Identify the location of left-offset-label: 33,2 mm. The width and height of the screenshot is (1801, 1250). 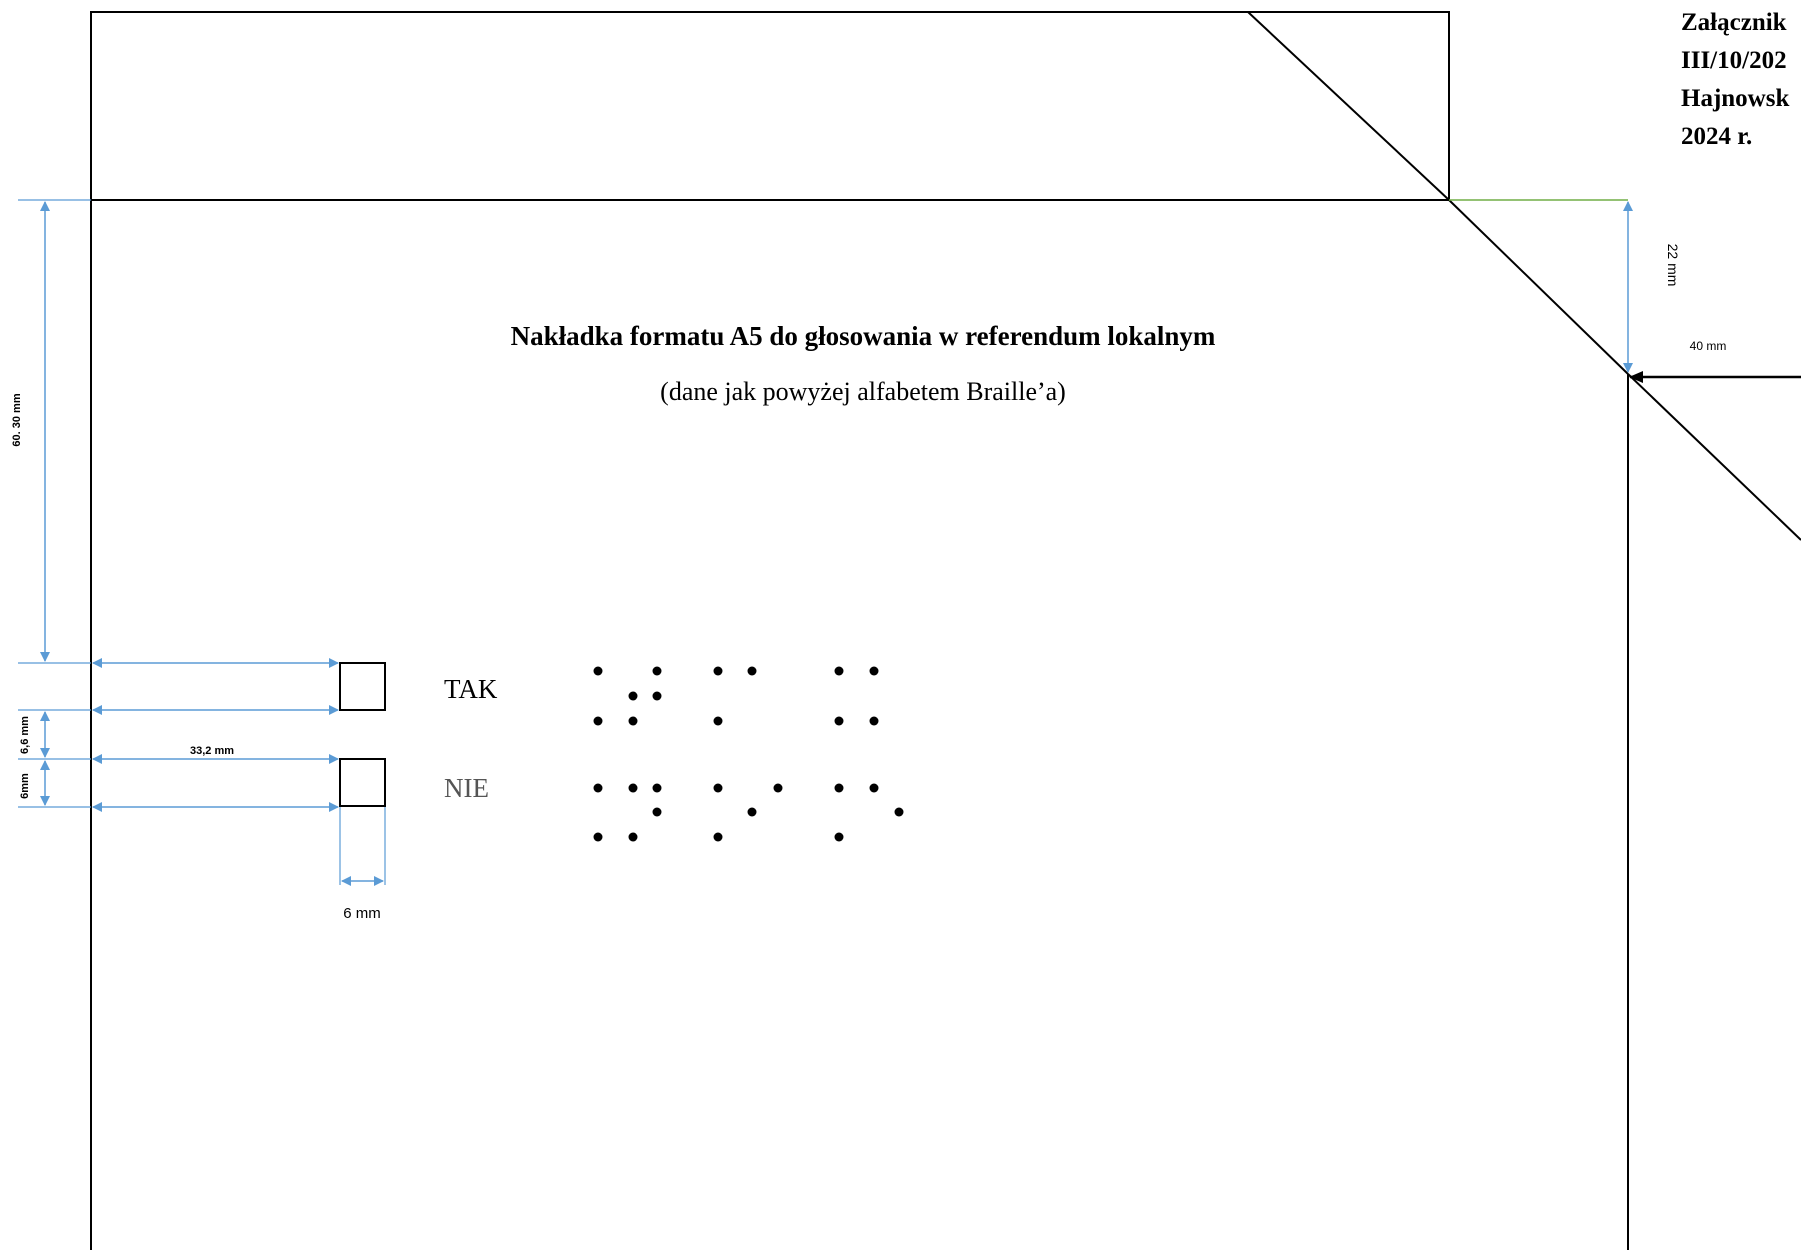
(212, 751).